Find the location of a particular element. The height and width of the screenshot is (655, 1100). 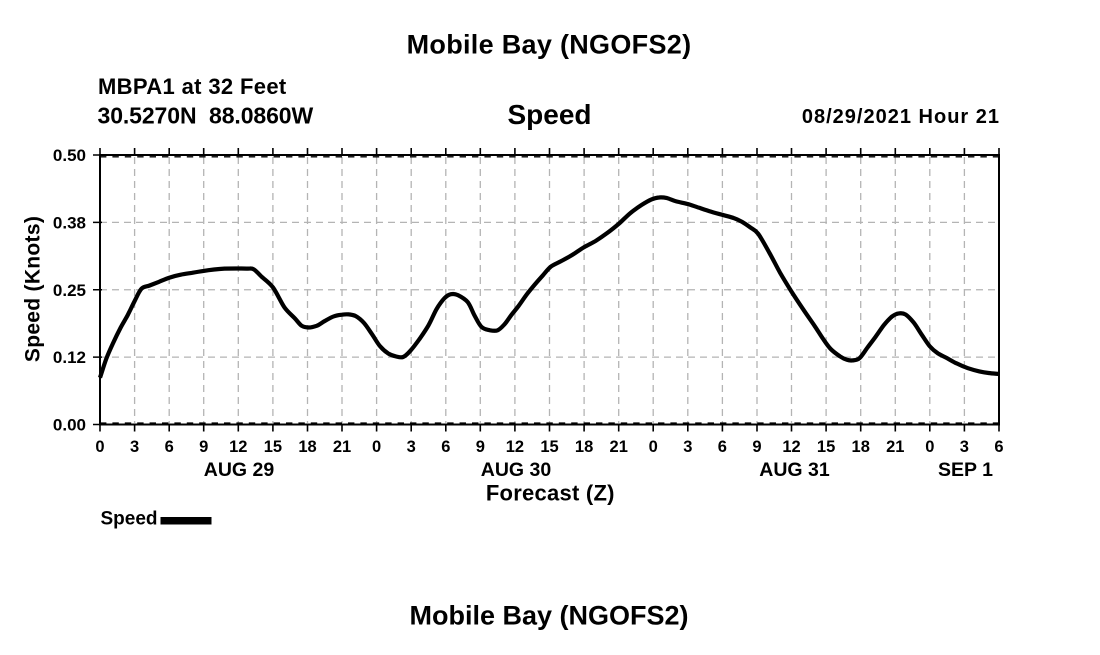

svg-text: AUG 29 is located at coordinates (239, 470).